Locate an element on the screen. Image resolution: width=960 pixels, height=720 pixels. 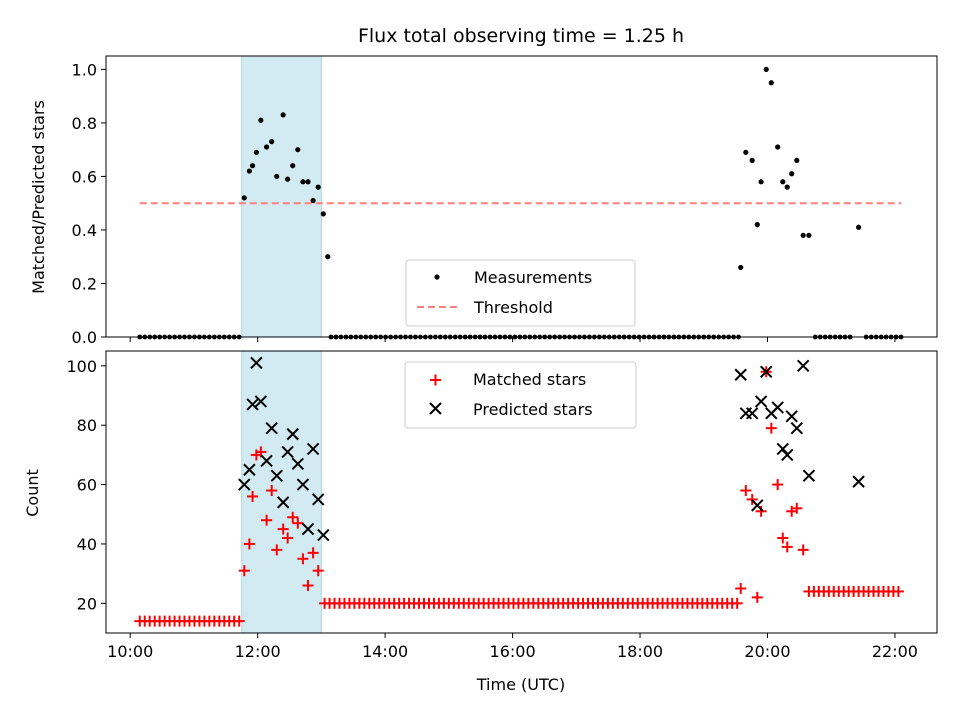
top-y-tick-label: 0.8 is located at coordinates (84, 123).